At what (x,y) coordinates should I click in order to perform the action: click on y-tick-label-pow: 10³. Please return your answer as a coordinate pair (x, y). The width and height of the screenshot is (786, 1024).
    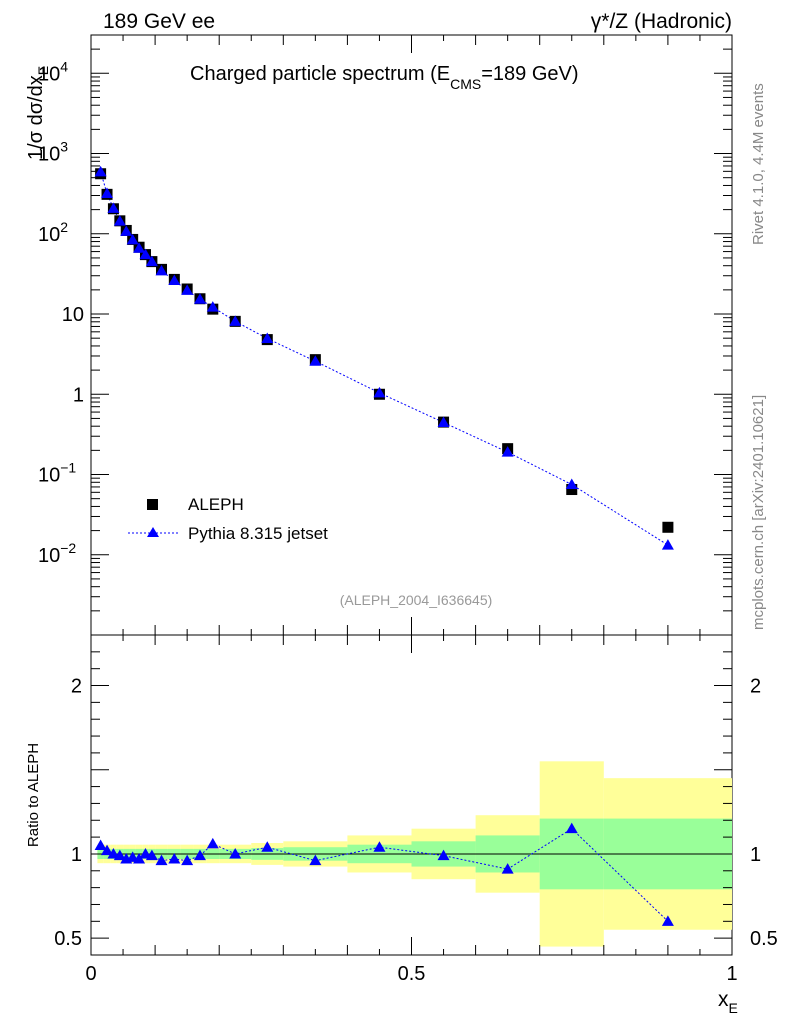
    Looking at the image, I should click on (53, 152).